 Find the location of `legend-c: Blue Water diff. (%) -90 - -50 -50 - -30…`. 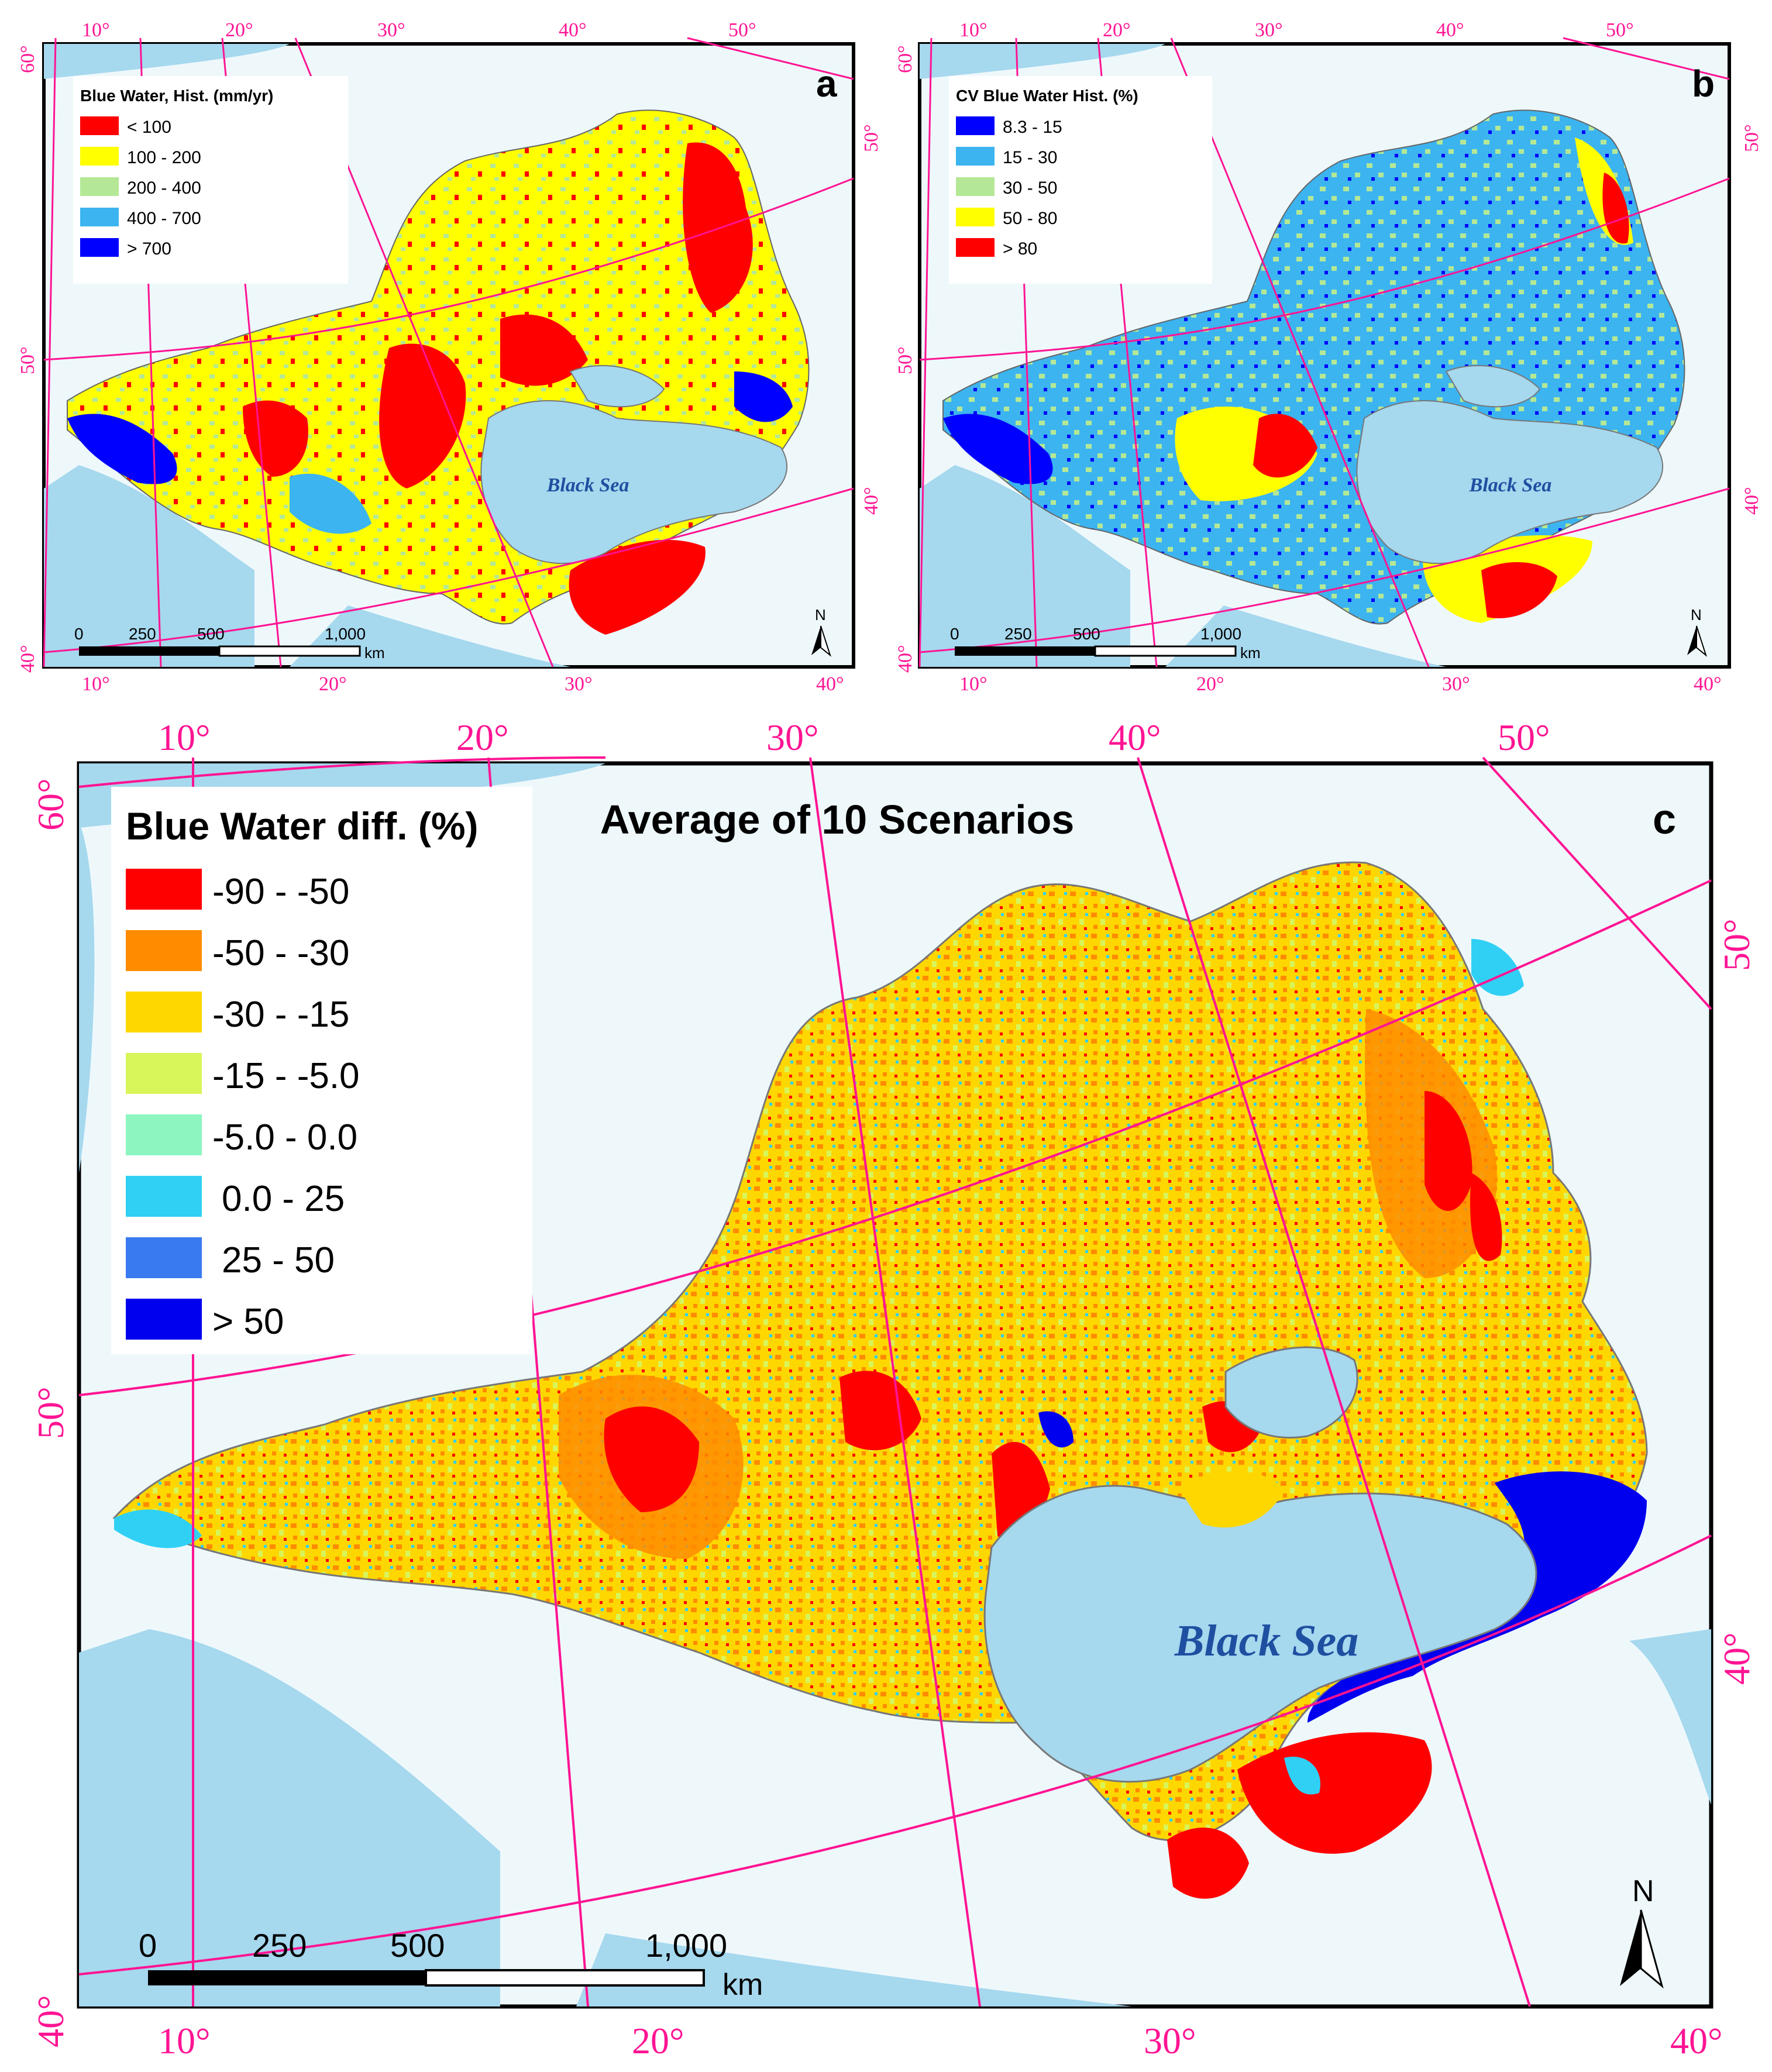

legend-c: Blue Water diff. (%) -90 - -50 -50 - -30… is located at coordinates (321, 1070).